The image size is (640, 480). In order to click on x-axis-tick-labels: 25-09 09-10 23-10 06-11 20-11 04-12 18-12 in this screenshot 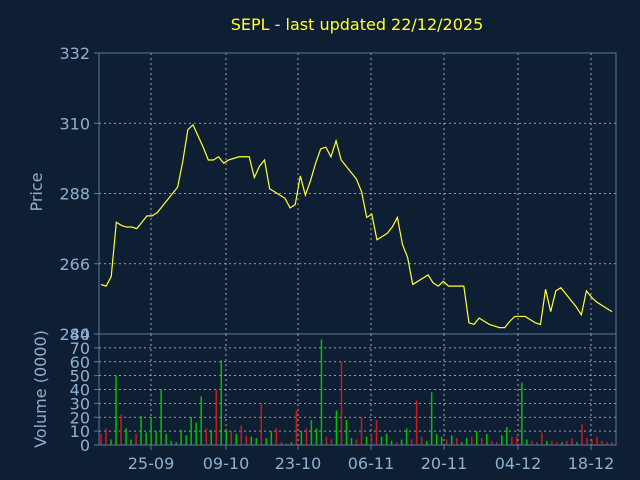, I will do `click(371, 459)`.